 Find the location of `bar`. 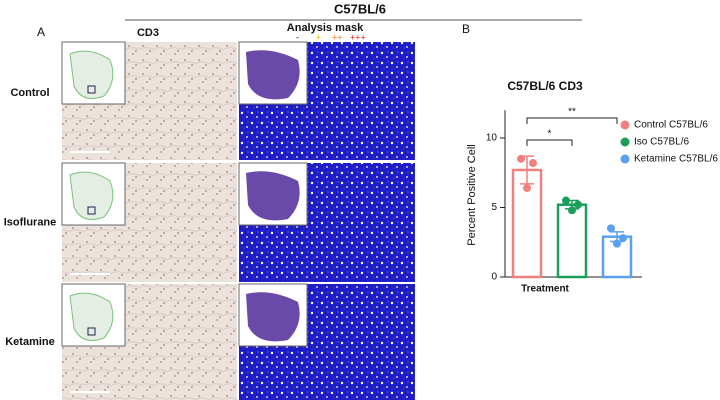

bar is located at coordinates (572, 241).